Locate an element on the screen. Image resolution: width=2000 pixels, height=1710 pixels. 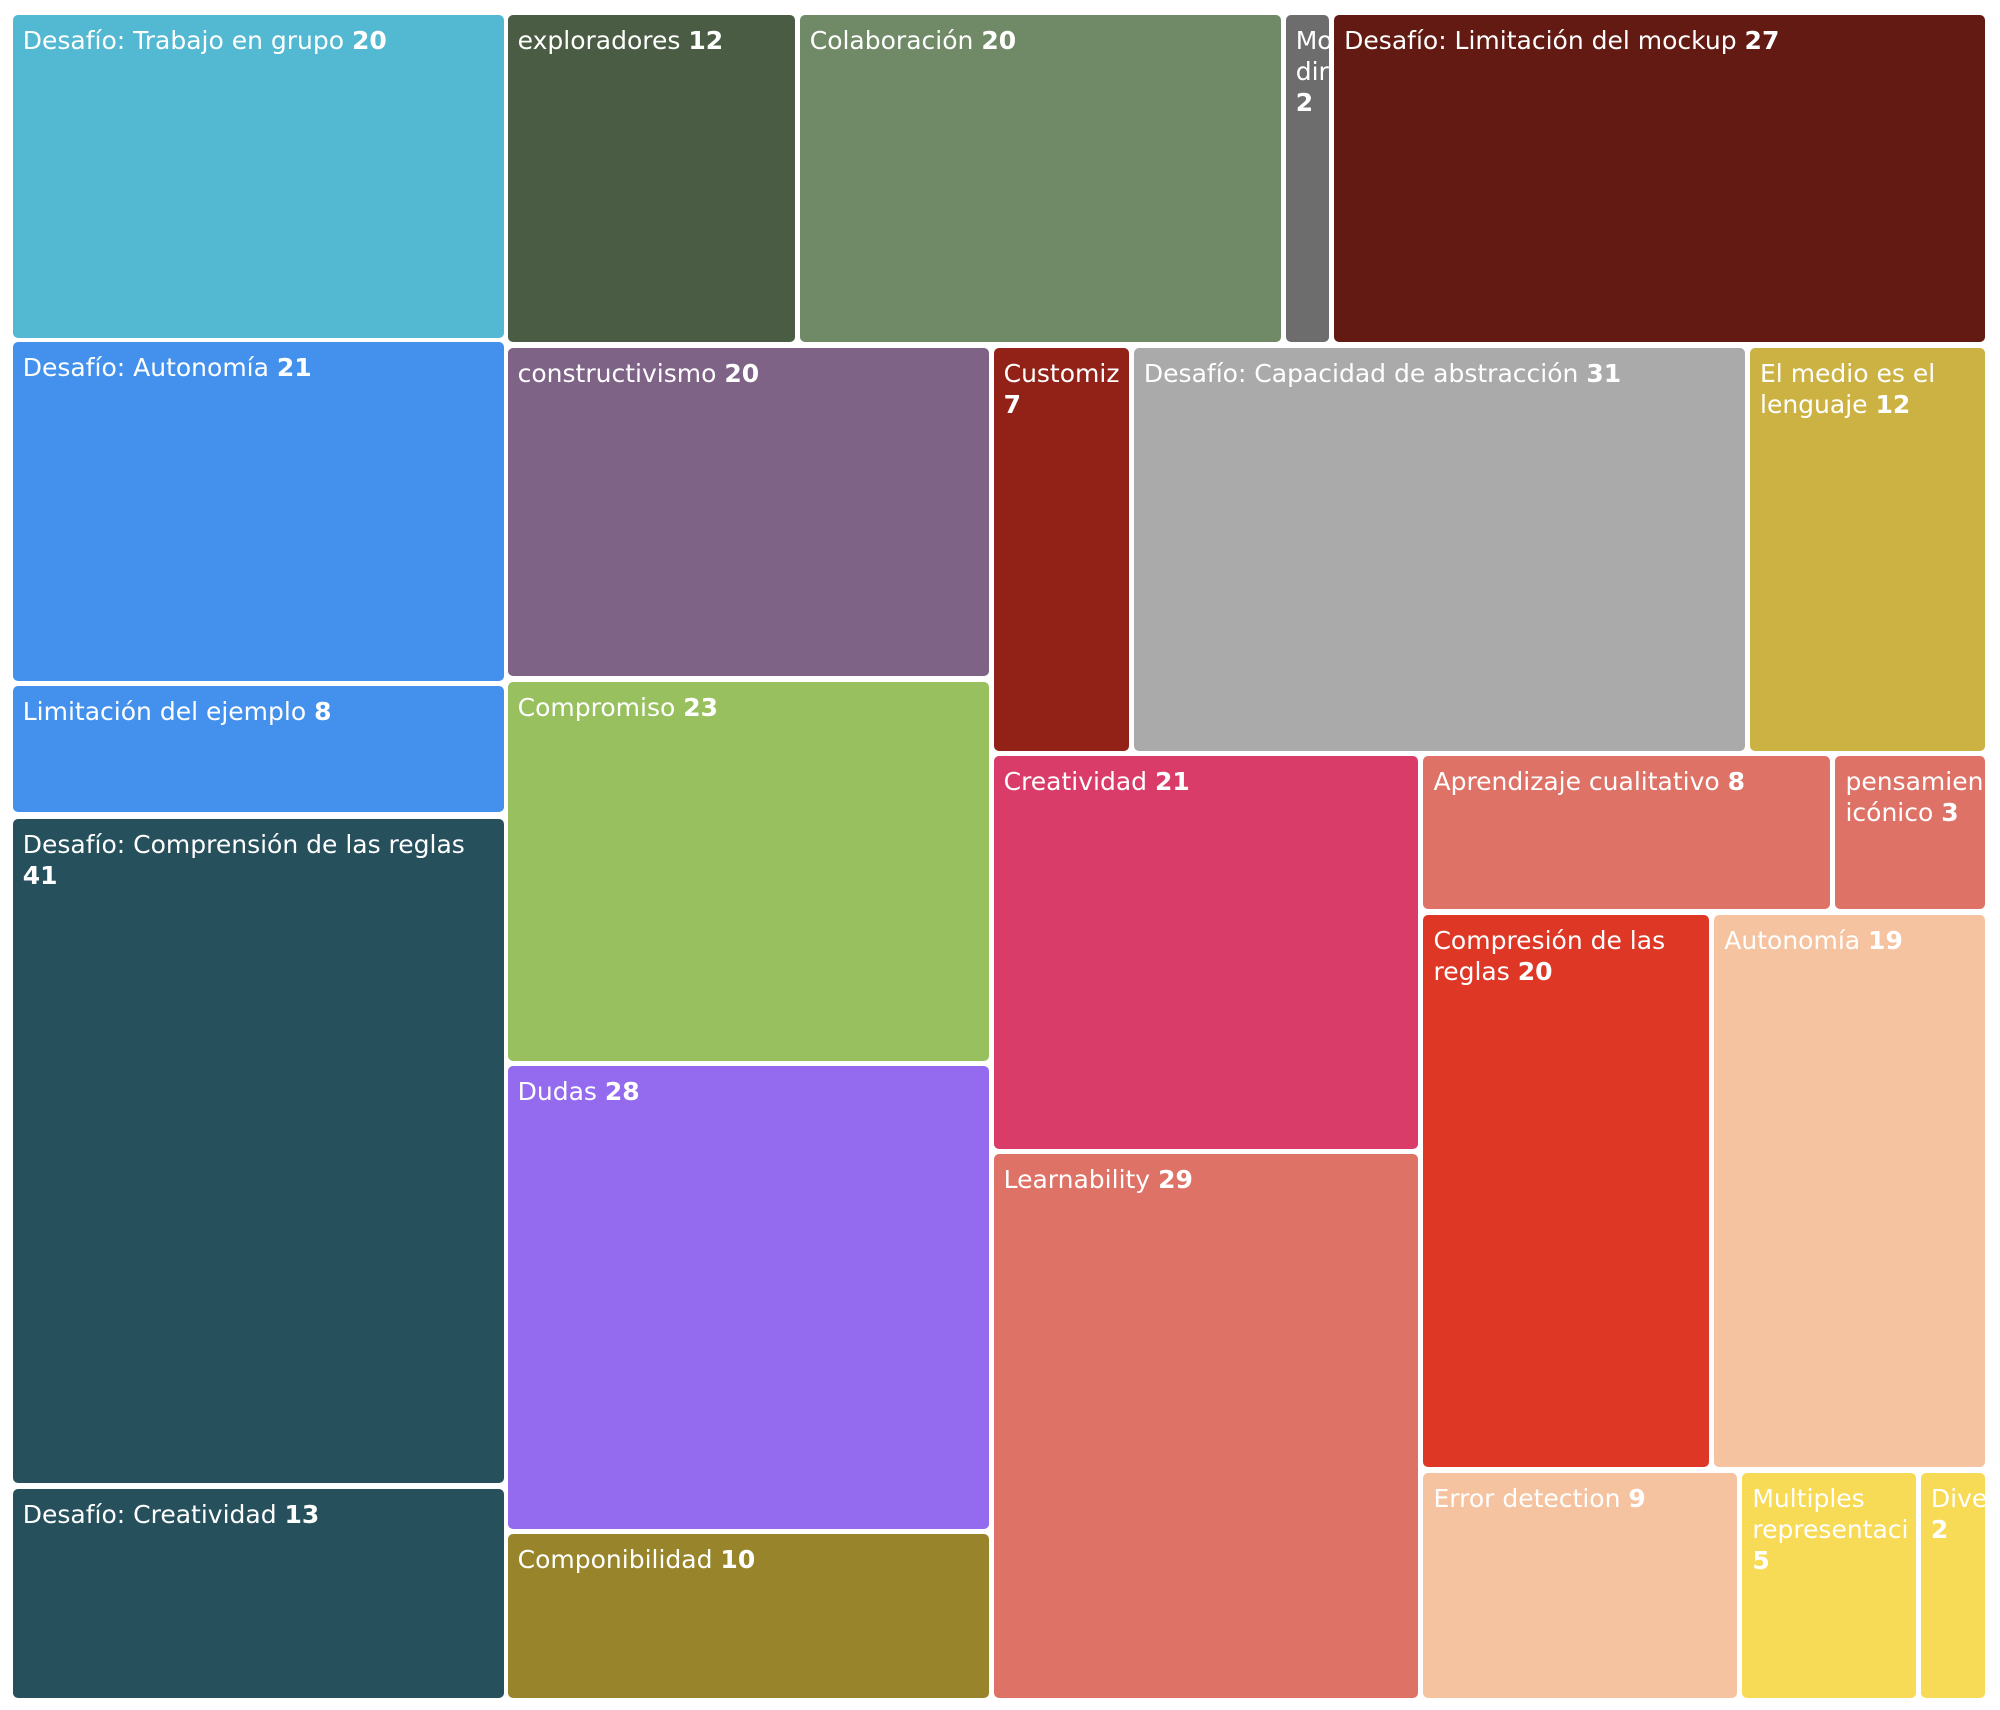
cell-label: Desafío: Capacidad de abstracción is located at coordinates (1361, 374).